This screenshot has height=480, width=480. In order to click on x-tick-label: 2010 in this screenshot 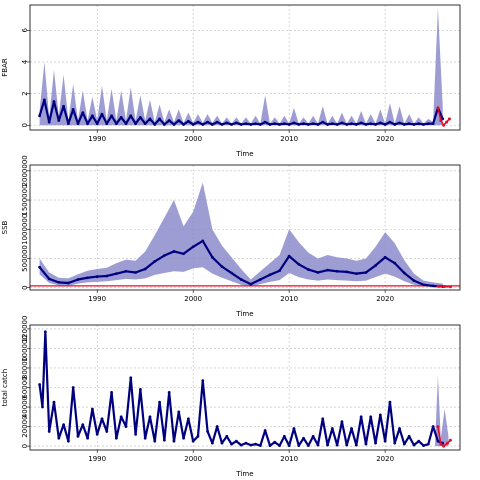, I will do `click(289, 299)`.